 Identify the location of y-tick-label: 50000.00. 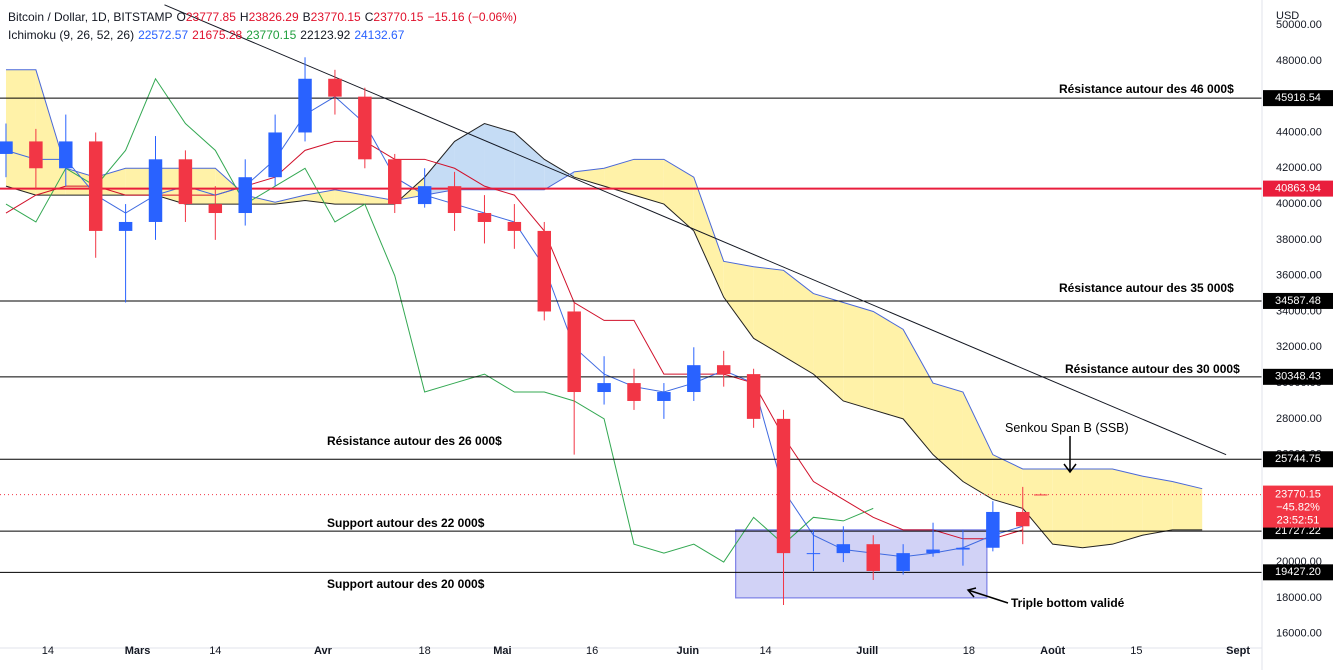
(1299, 25).